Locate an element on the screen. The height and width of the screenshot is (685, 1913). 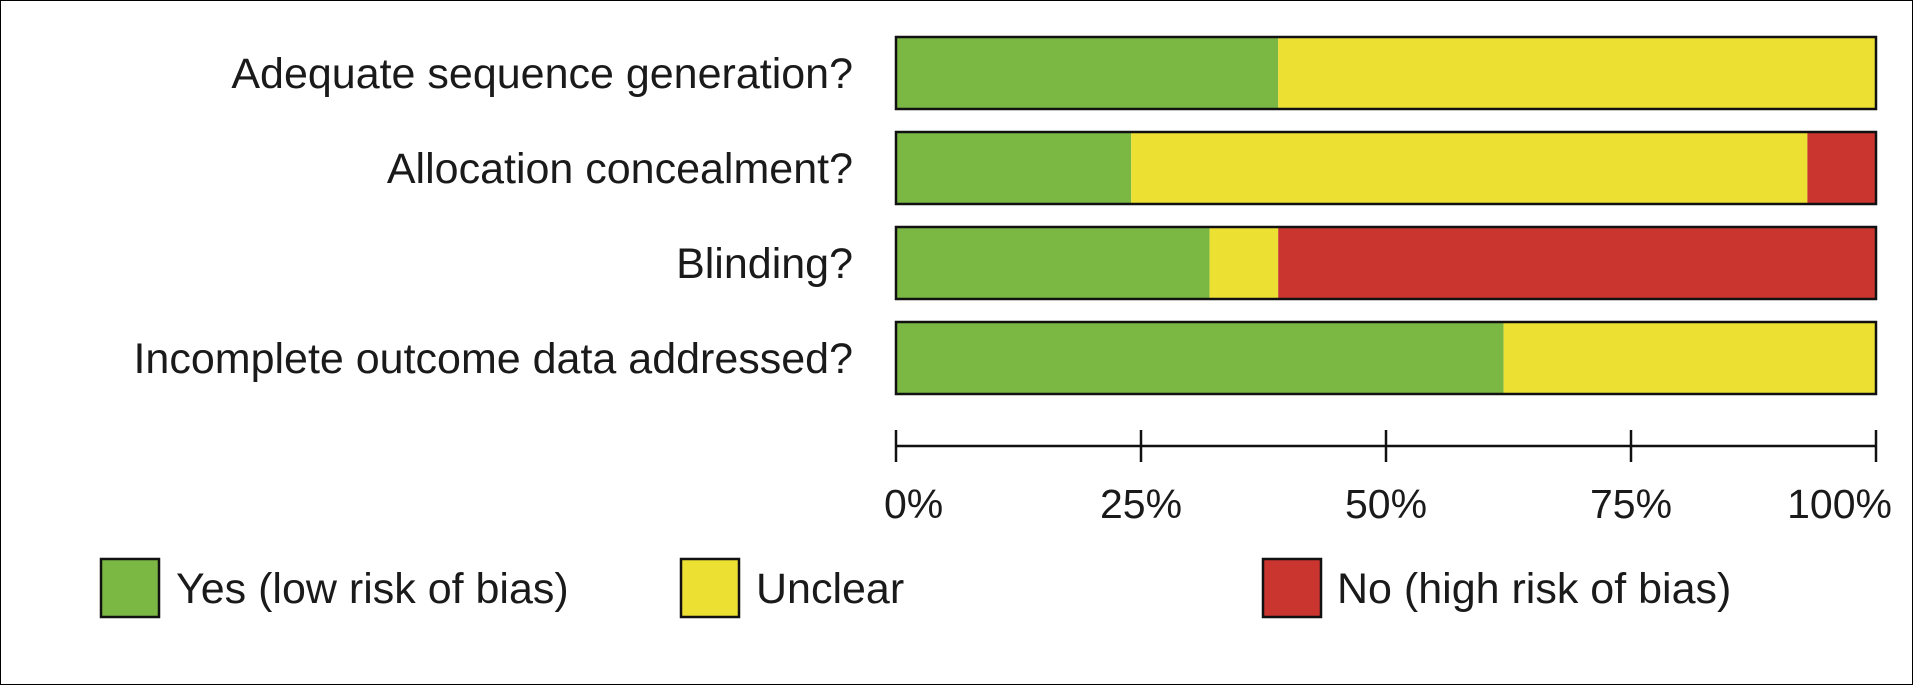
x-tick-label-2: 25% is located at coordinates (1141, 504).